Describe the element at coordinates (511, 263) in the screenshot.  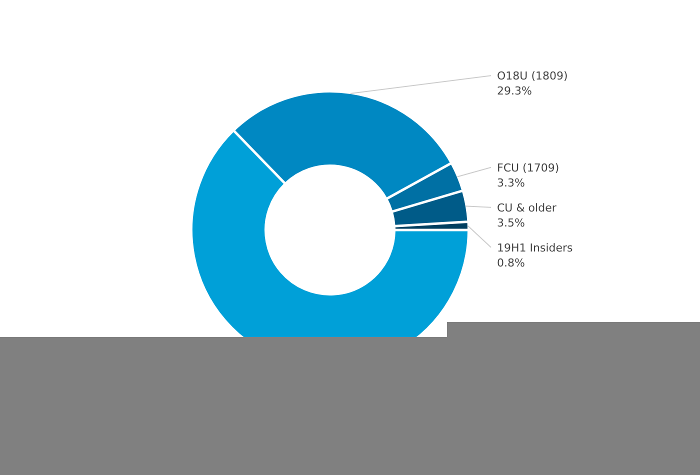
I see `data-label: 0.8%` at that location.